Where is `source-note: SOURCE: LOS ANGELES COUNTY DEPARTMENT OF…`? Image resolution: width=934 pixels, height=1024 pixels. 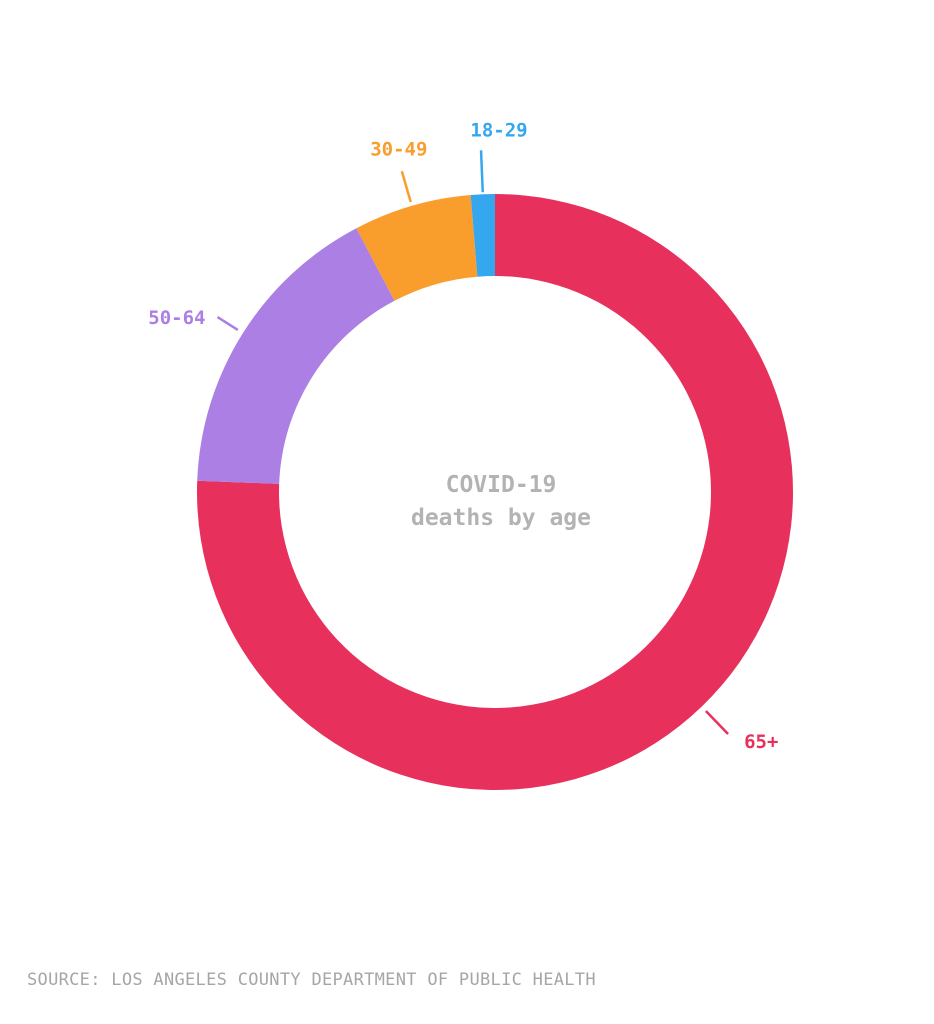 source-note: SOURCE: LOS ANGELES COUNTY DEPARTMENT OF… is located at coordinates (311, 980).